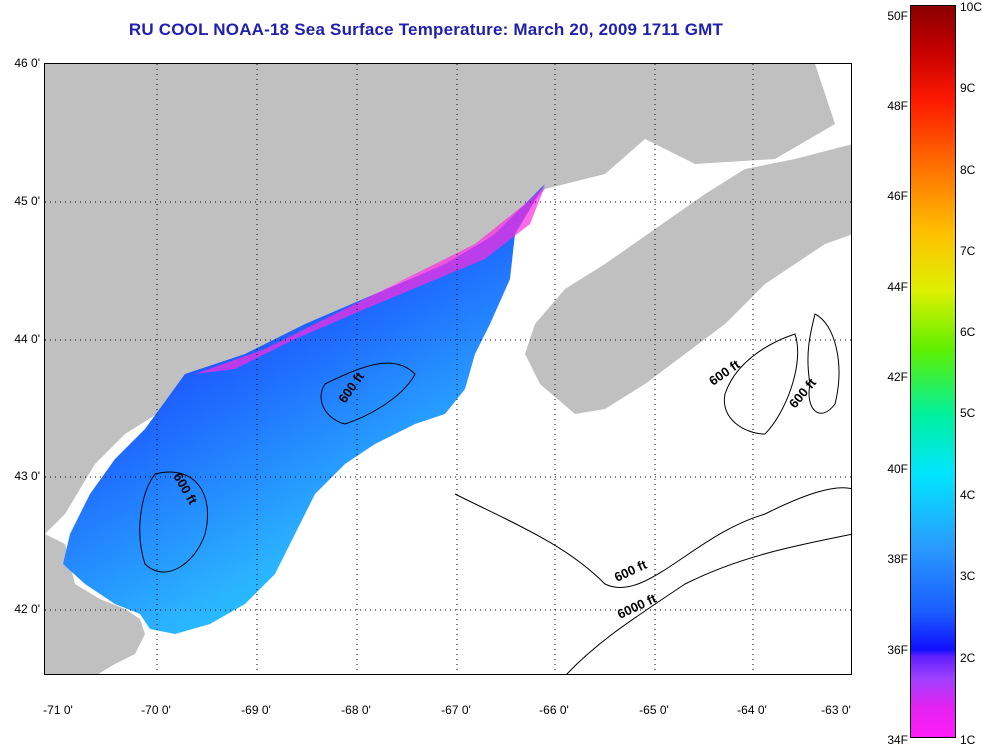  I want to click on cbar-c-8: 8C, so click(968, 170).